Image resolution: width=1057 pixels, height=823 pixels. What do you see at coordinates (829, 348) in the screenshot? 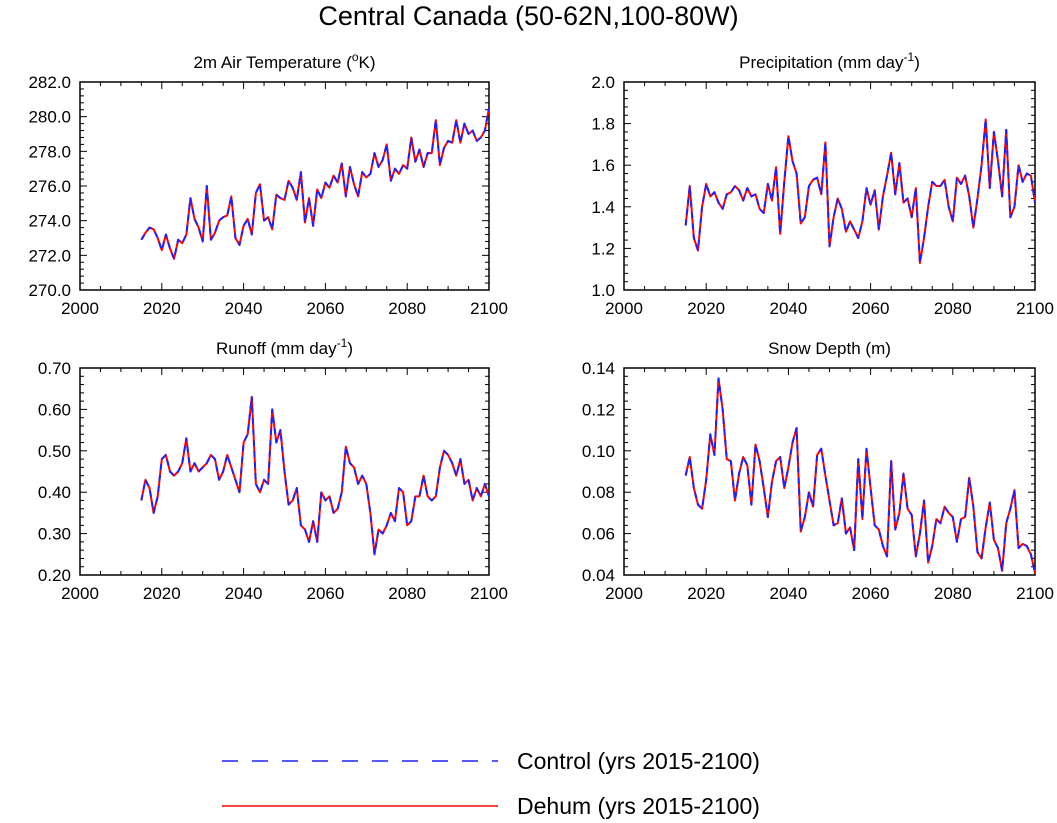
I see `panel-title: Snow Depth (m)` at bounding box center [829, 348].